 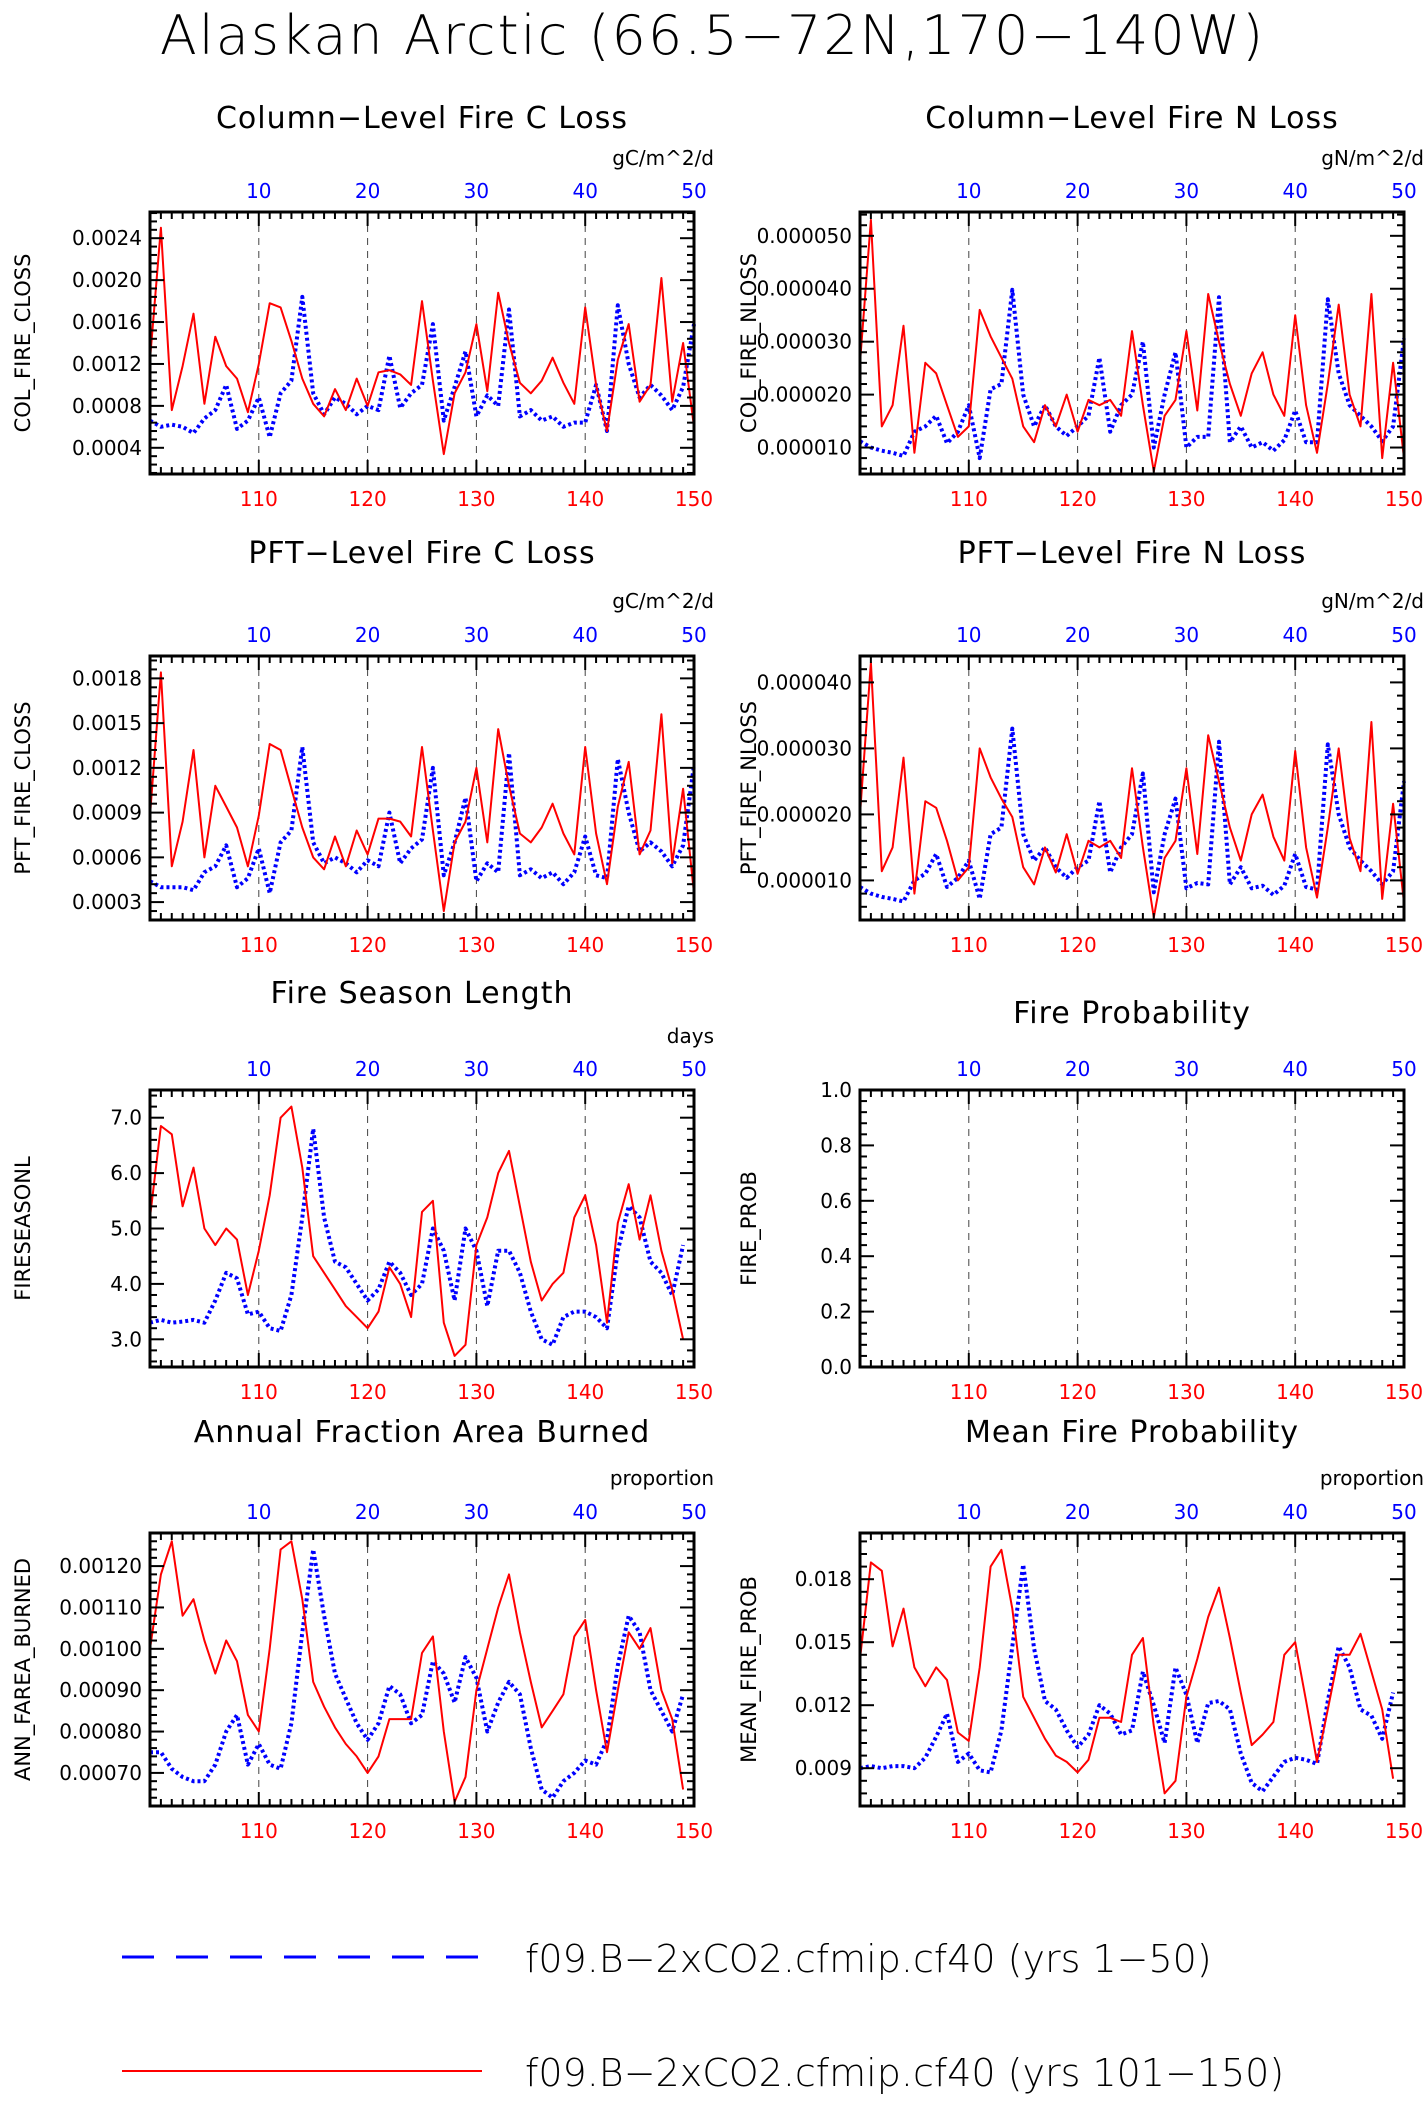 What do you see at coordinates (836, 1367) in the screenshot?
I see `y-tick-label: 0.0` at bounding box center [836, 1367].